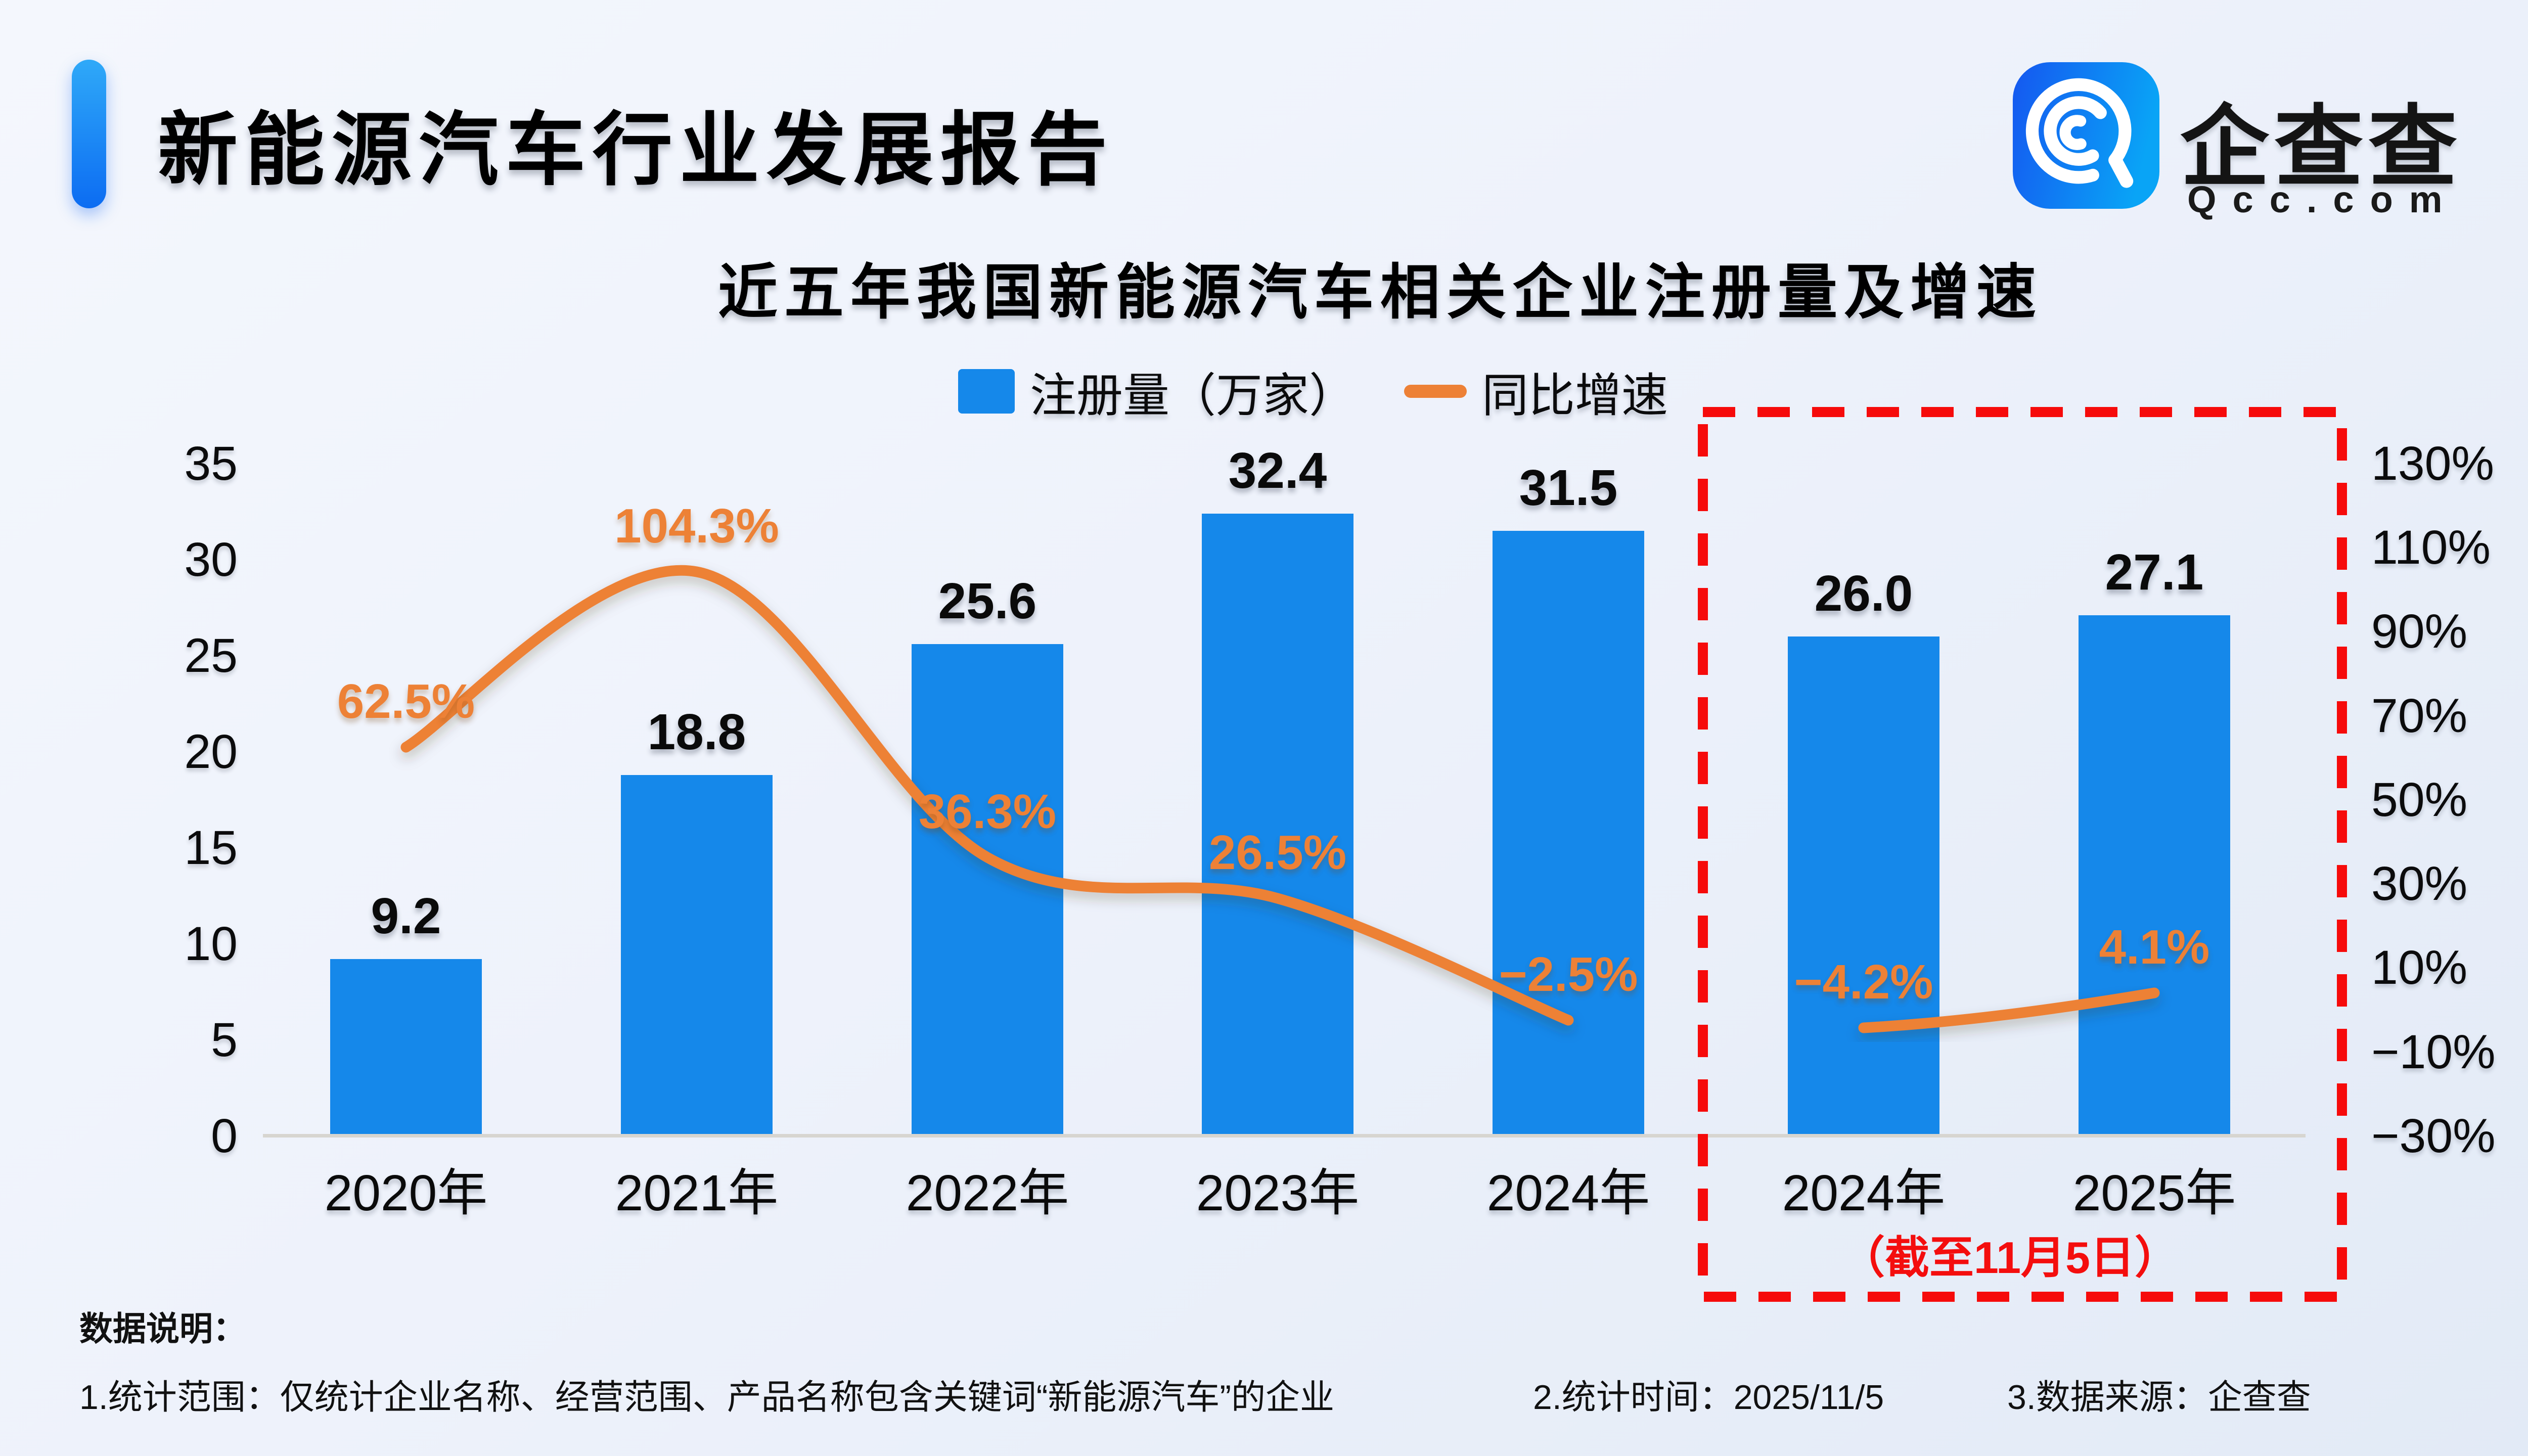  I want to click on right-axis-tick: 30%, so click(2420, 884).